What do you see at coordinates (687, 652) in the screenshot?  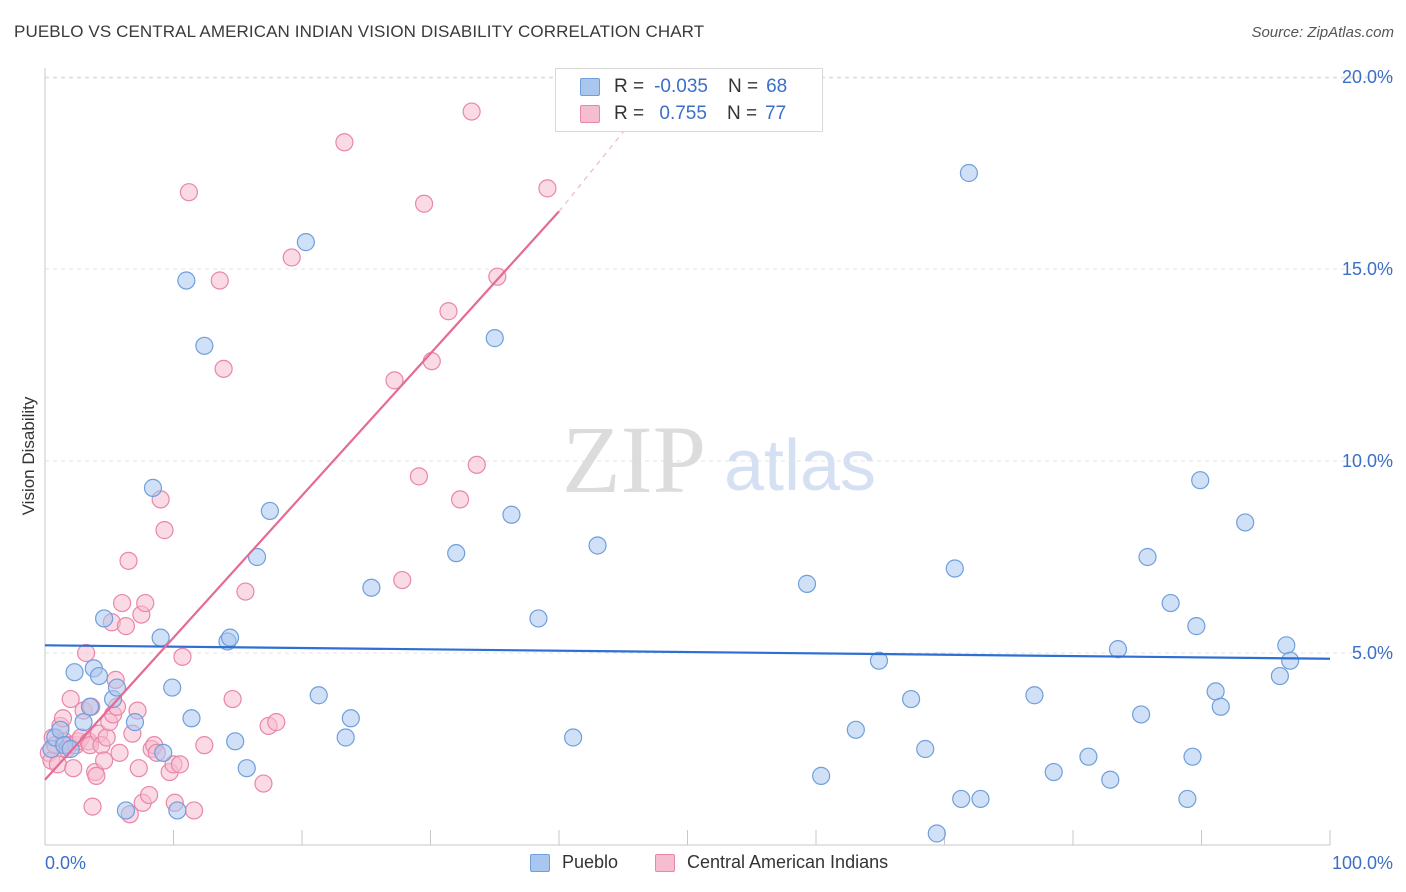 I see `trend-line-pueblo` at bounding box center [687, 652].